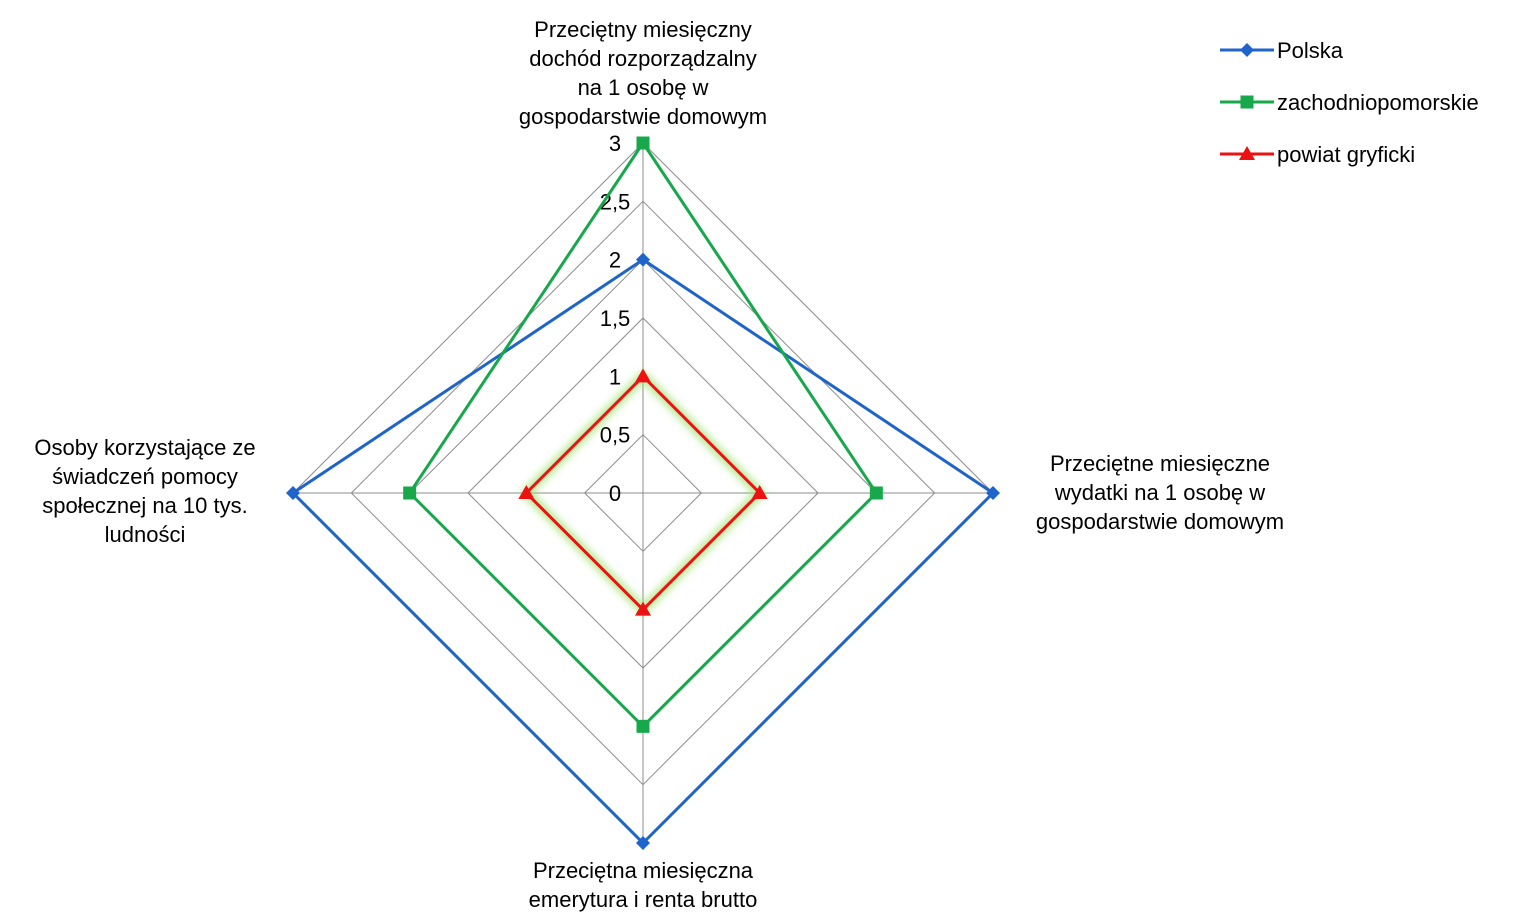 This screenshot has height=922, width=1527. Describe the element at coordinates (615, 376) in the screenshot. I see `tick-label: 1` at that location.